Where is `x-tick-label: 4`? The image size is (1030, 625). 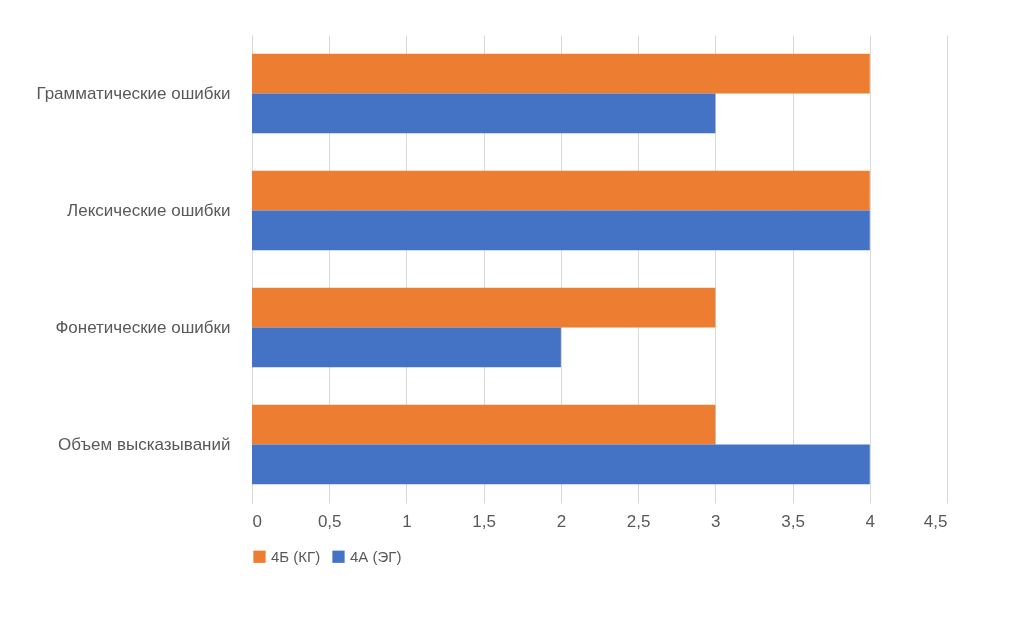
x-tick-label: 4 is located at coordinates (870, 521).